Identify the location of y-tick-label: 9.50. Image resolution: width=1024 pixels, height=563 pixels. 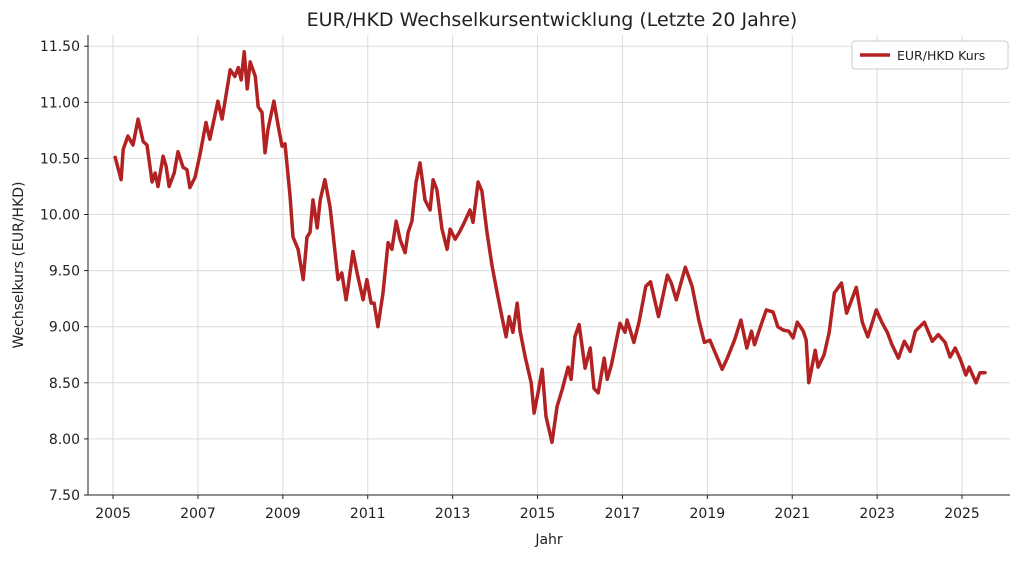
(64, 272).